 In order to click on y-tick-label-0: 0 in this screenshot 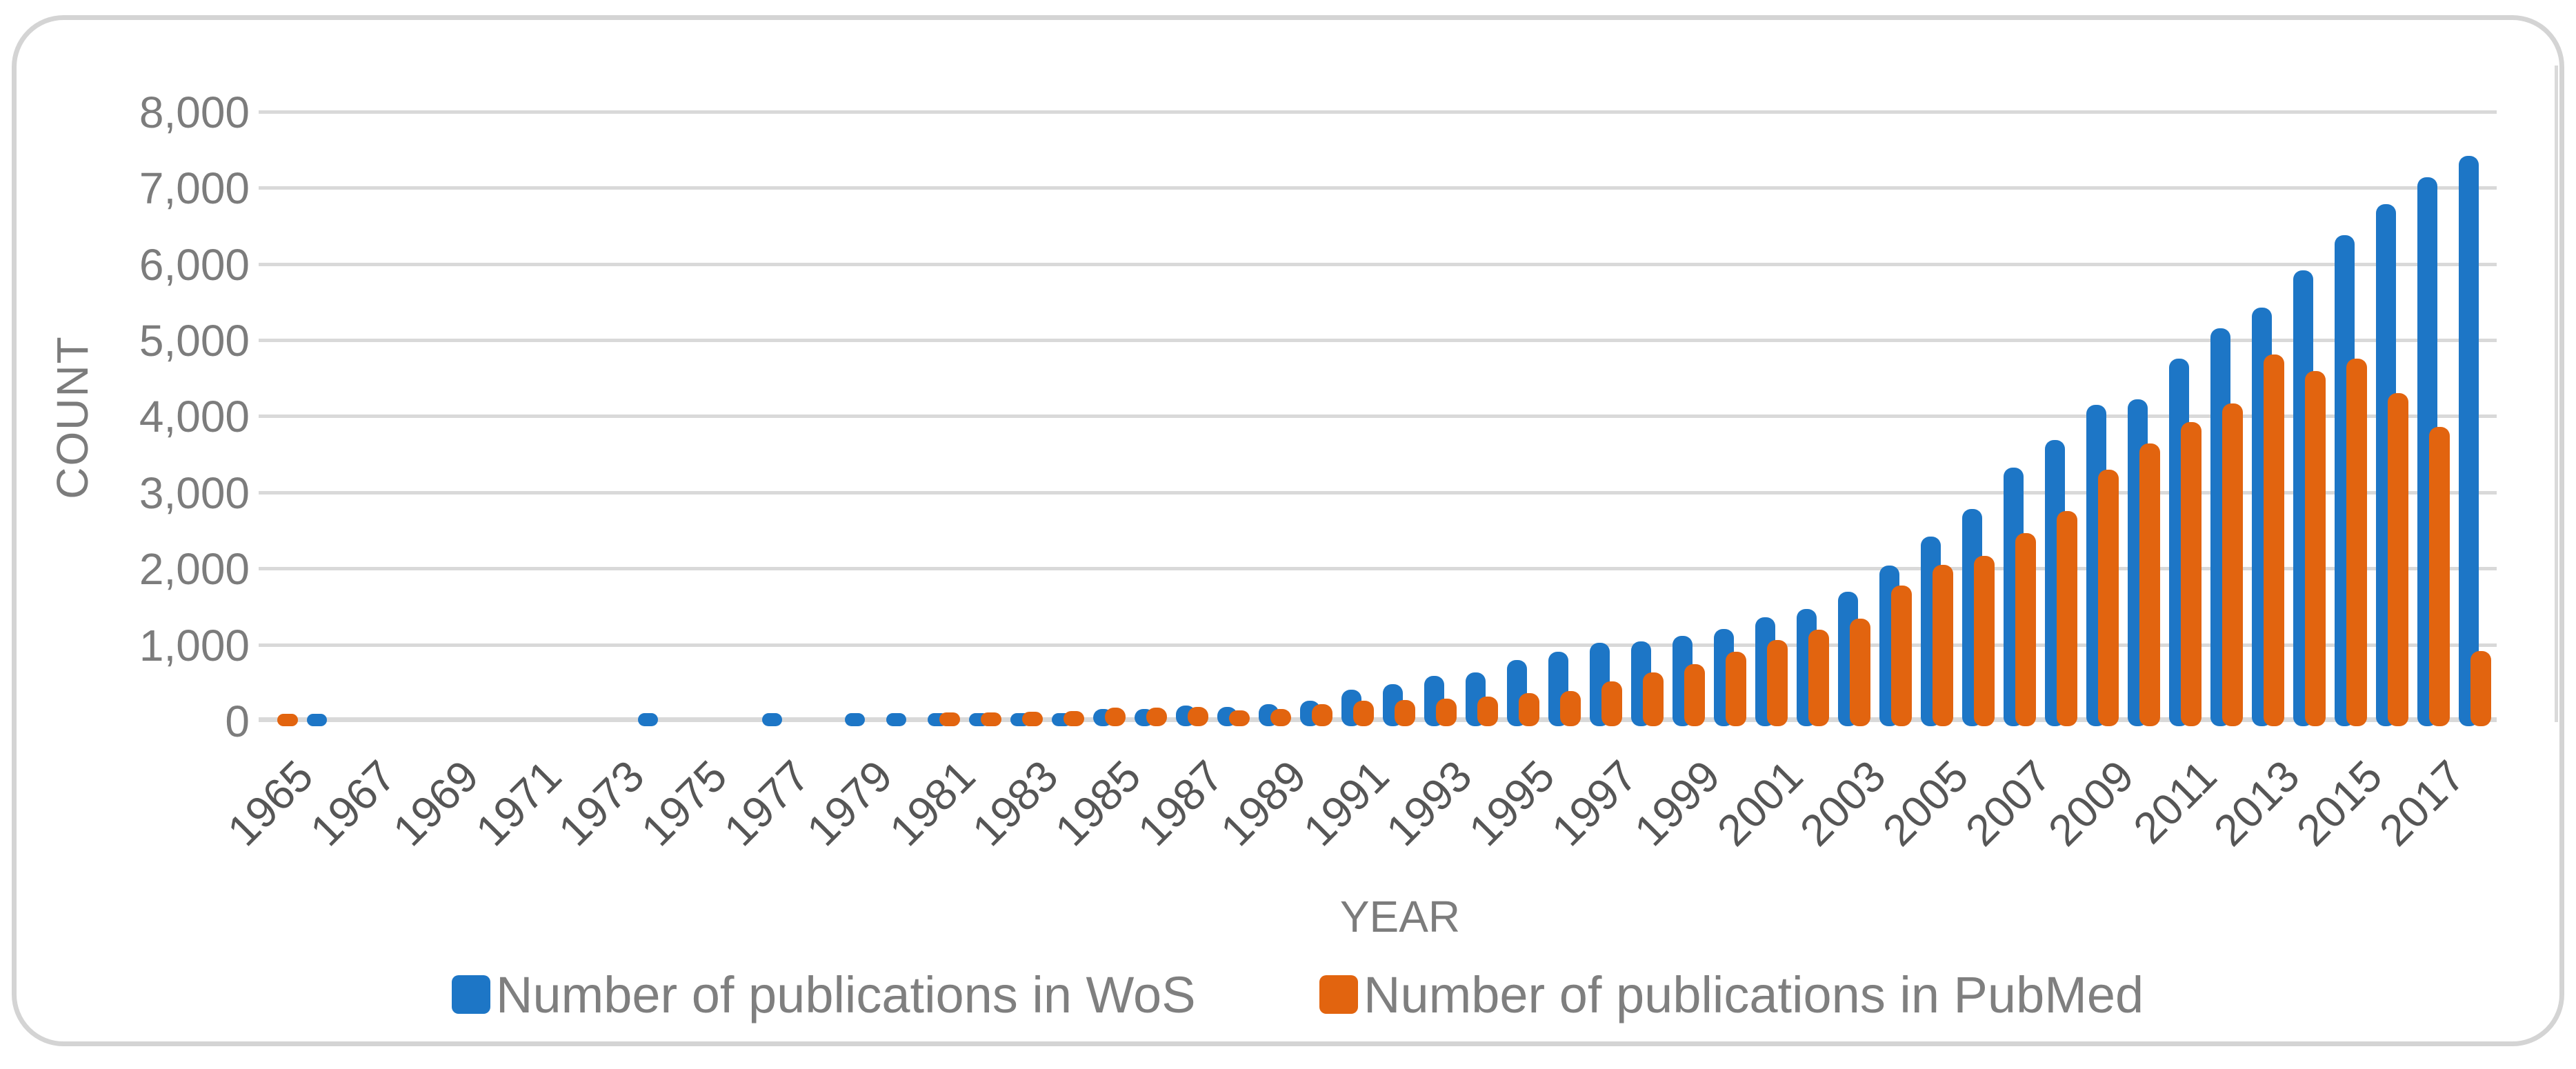, I will do `click(237, 722)`.